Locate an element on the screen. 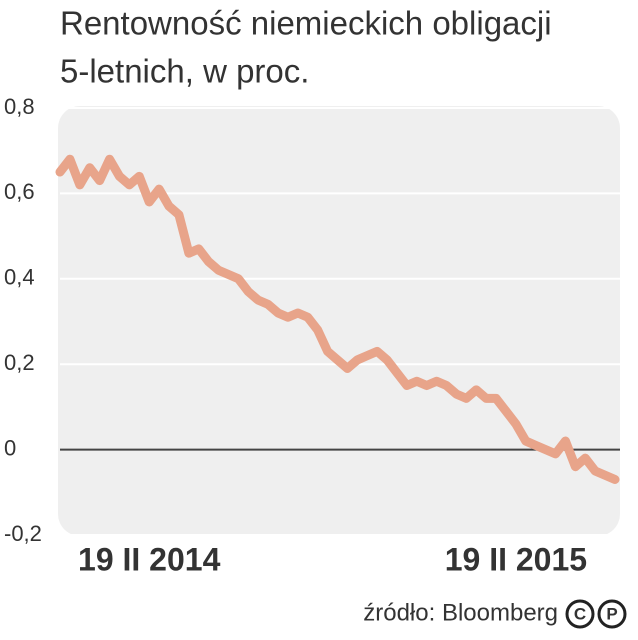 The width and height of the screenshot is (638, 640). logo-letter: P is located at coordinates (611, 613).